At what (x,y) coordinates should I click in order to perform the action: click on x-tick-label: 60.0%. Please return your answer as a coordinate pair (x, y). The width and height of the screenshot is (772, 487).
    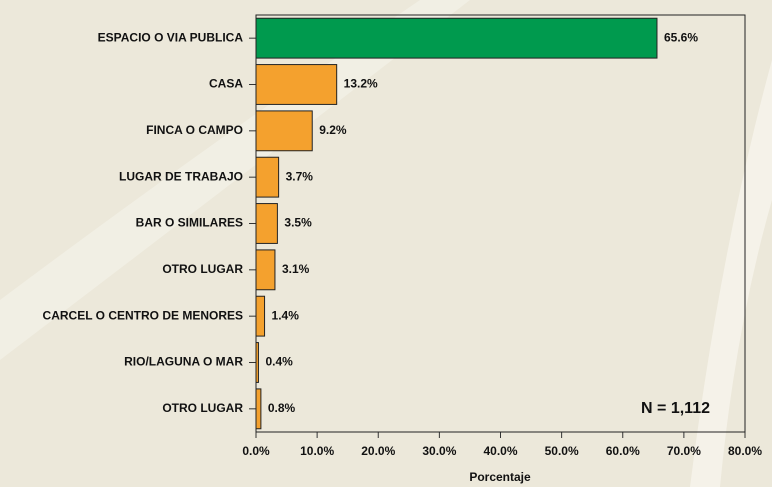
    Looking at the image, I should click on (623, 451).